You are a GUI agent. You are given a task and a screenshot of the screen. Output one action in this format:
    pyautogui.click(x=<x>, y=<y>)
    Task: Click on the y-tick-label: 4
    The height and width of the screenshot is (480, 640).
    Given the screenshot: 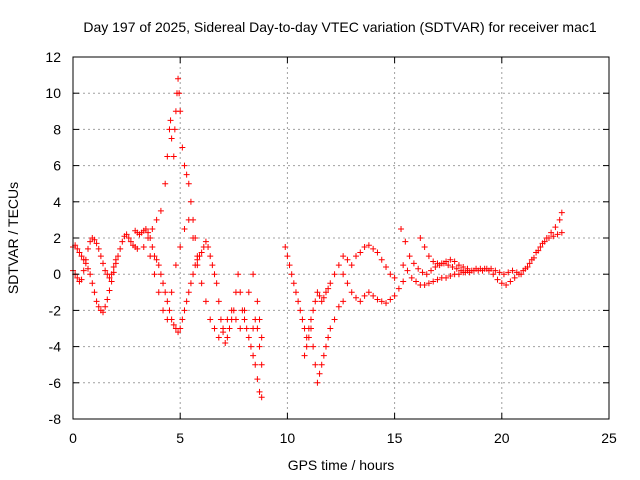 What is the action you would take?
    pyautogui.click(x=57, y=202)
    